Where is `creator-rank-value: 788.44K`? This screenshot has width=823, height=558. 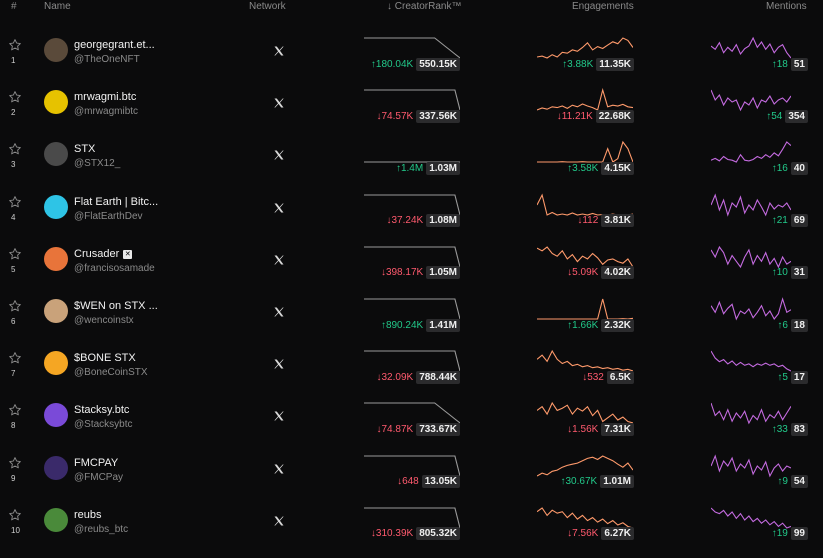 creator-rank-value: 788.44K is located at coordinates (438, 377).